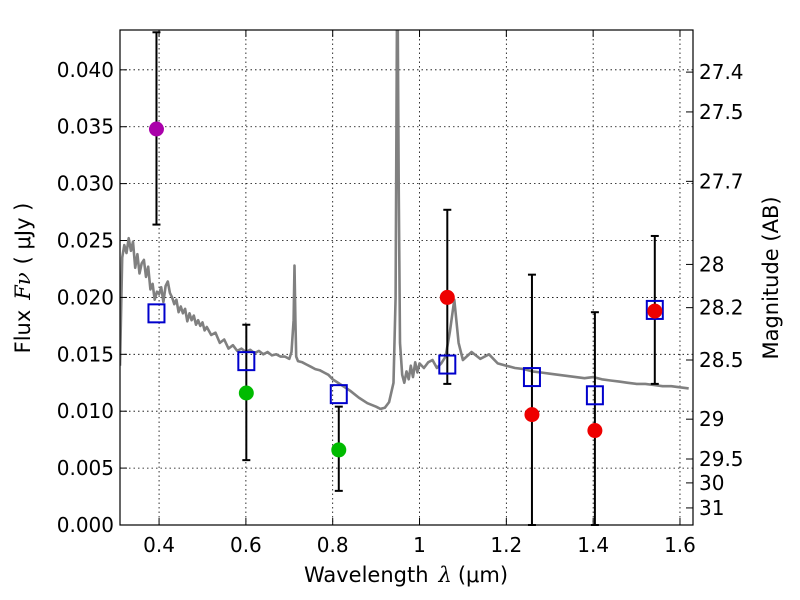 The width and height of the screenshot is (800, 600). I want to click on x-tick-label: 1.2, so click(506, 545).